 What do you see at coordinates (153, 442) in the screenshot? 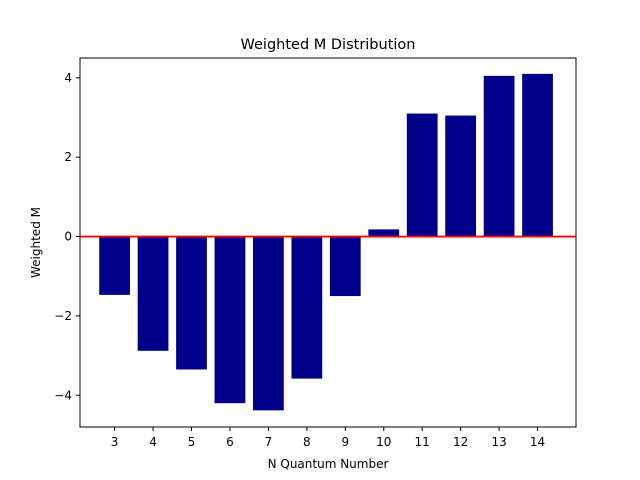
I see `x-tick-label: 4` at bounding box center [153, 442].